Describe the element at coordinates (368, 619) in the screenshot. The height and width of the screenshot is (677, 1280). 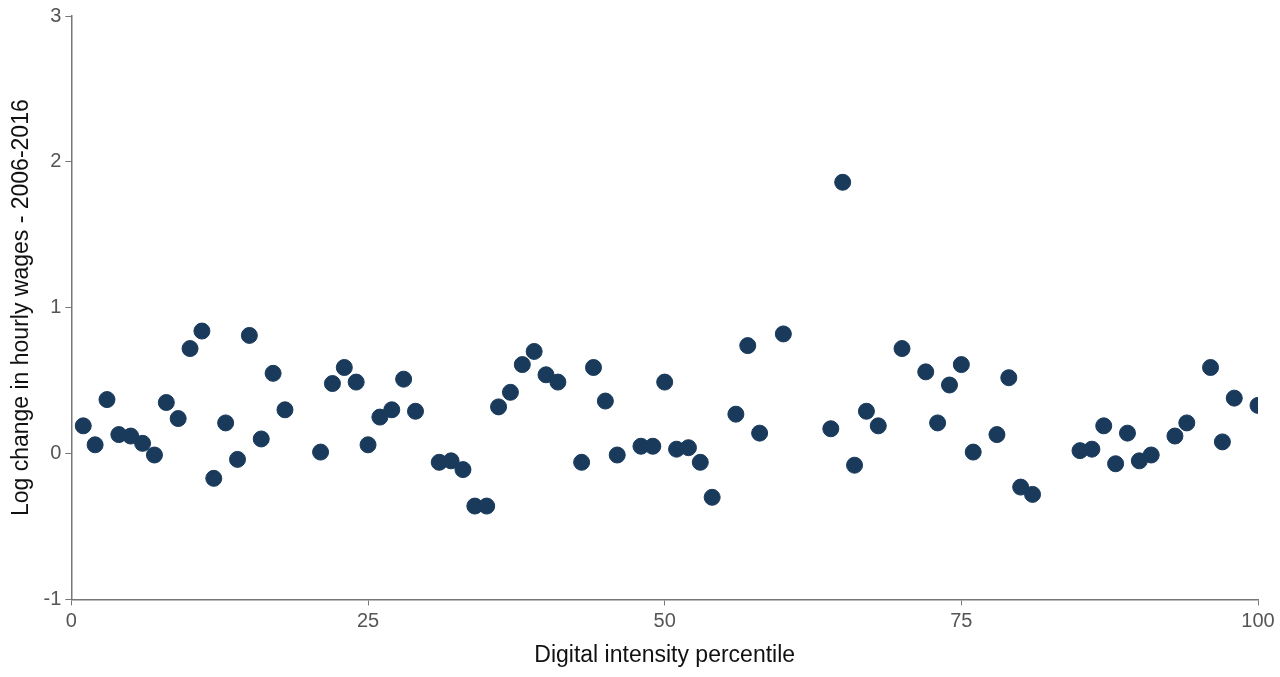
I see `x-tick-label: 25` at that location.